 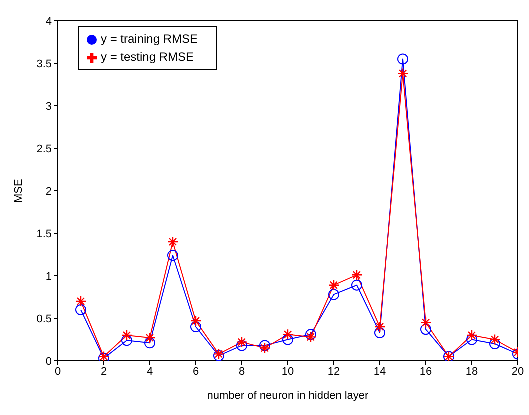 I want to click on x-tick-label: 8, so click(x=242, y=372).